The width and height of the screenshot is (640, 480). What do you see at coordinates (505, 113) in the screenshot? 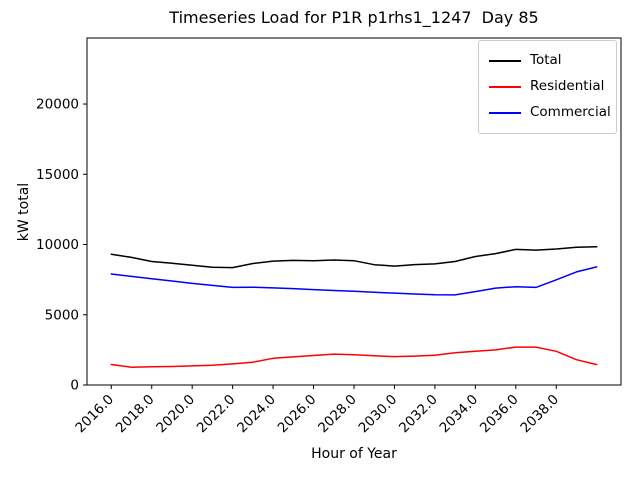
I see `legend-line-swatch-commercial` at bounding box center [505, 113].